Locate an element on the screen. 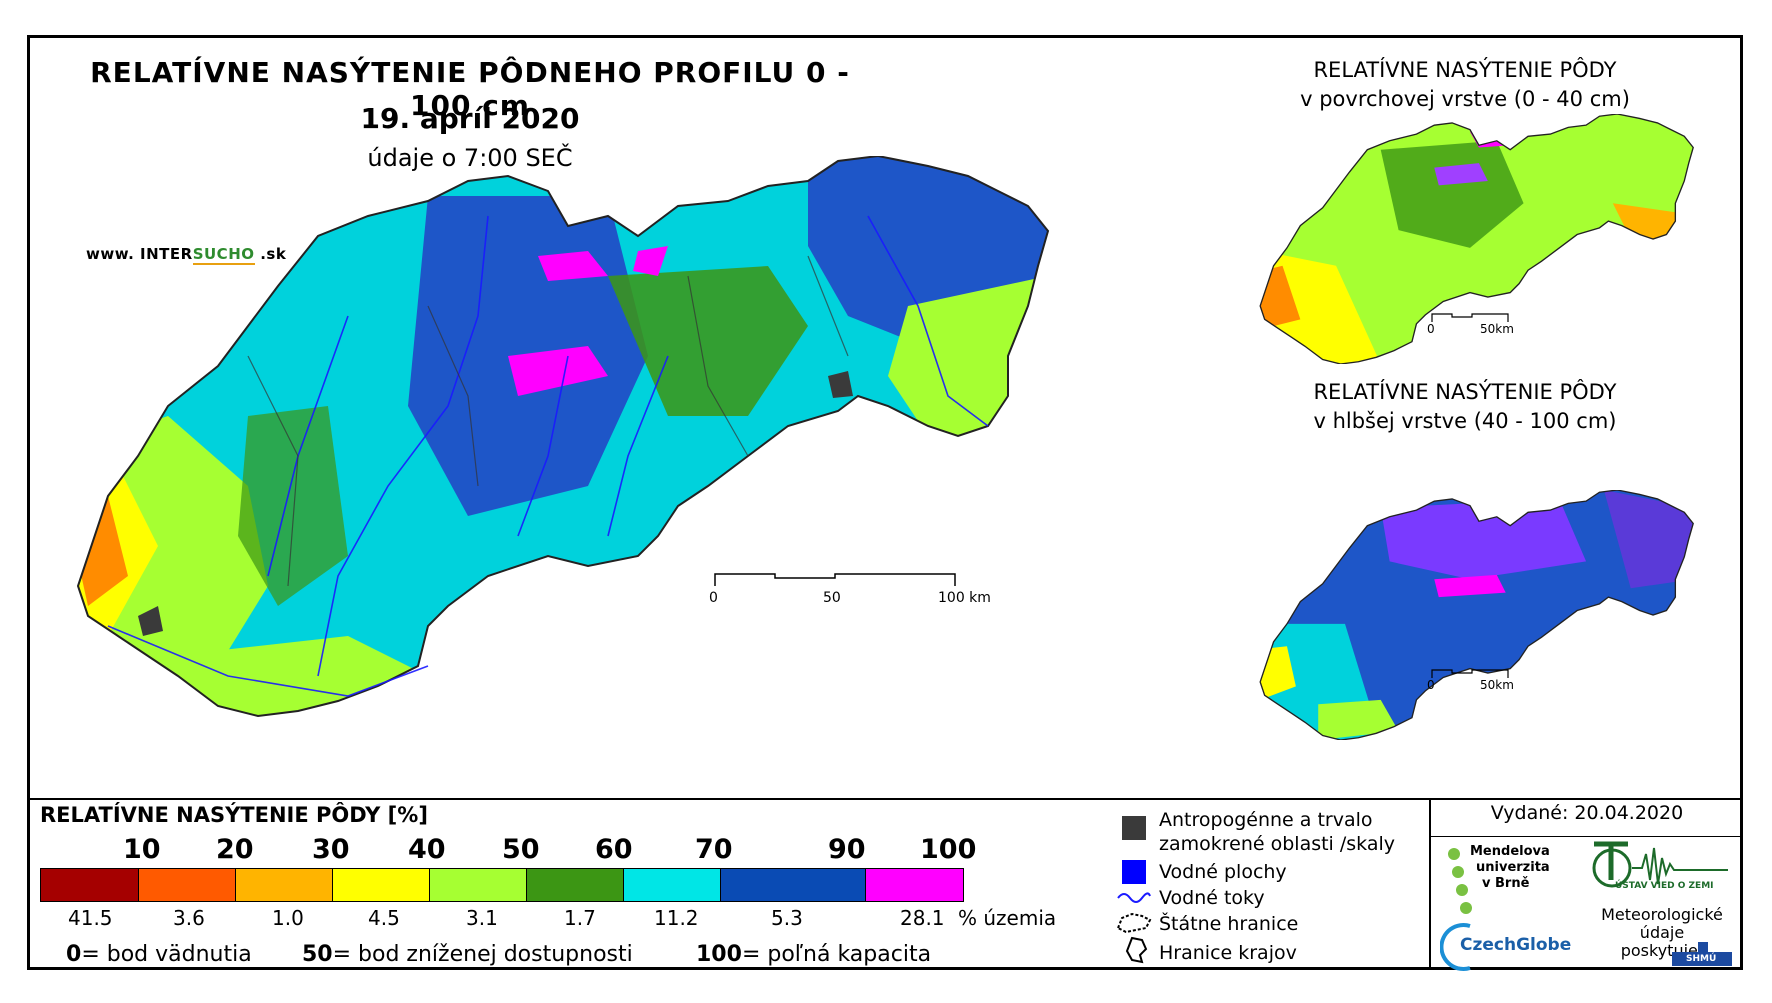  mendel-line3: v Brně is located at coordinates (1506, 883).